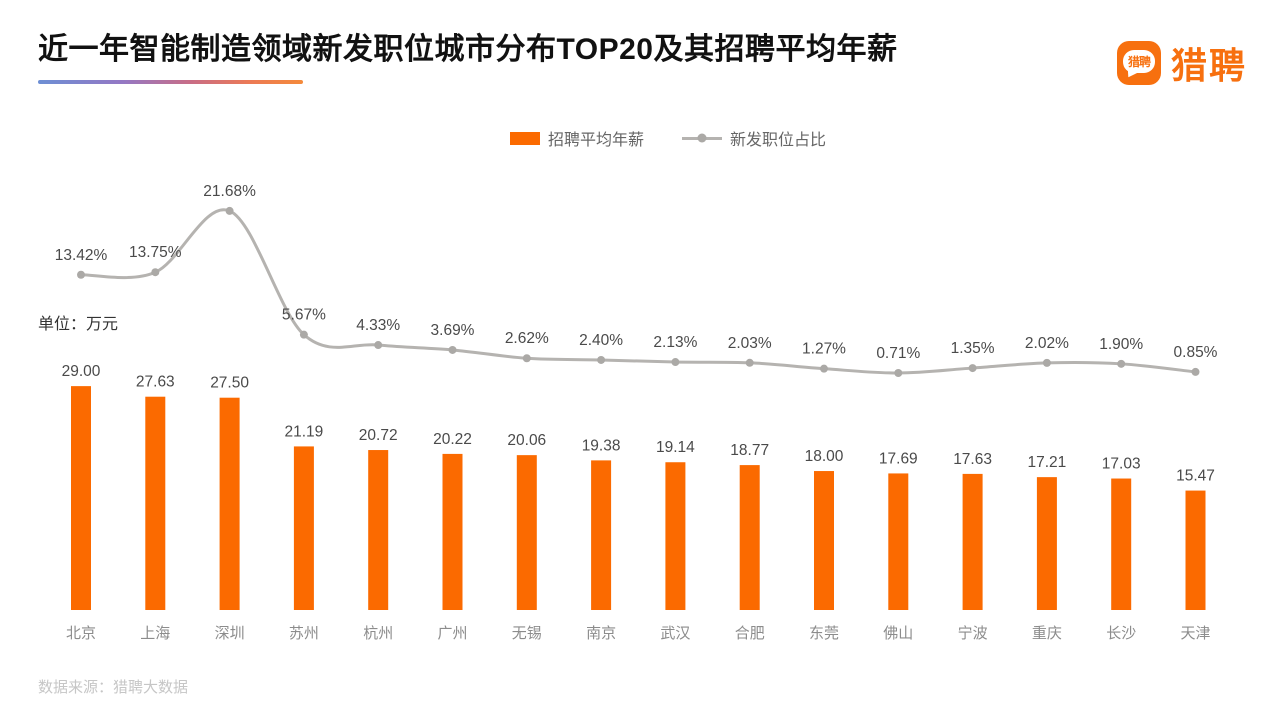 This screenshot has height=720, width=1280. What do you see at coordinates (824, 349) in the screenshot?
I see `line-percent-label: 1.27%` at bounding box center [824, 349].